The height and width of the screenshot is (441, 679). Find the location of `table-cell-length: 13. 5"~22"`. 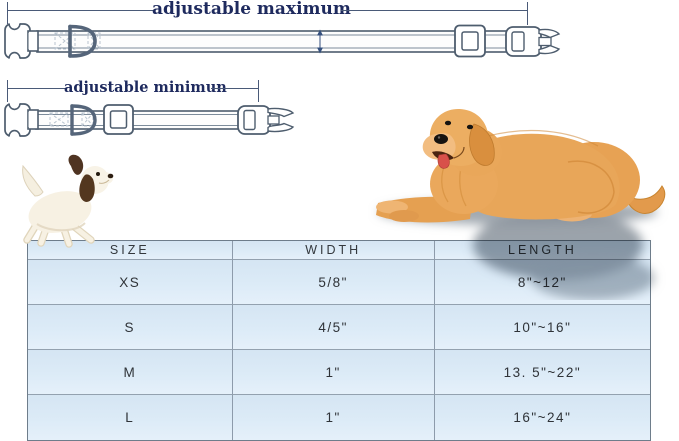

table-cell-length: 13. 5"~22" is located at coordinates (542, 372).